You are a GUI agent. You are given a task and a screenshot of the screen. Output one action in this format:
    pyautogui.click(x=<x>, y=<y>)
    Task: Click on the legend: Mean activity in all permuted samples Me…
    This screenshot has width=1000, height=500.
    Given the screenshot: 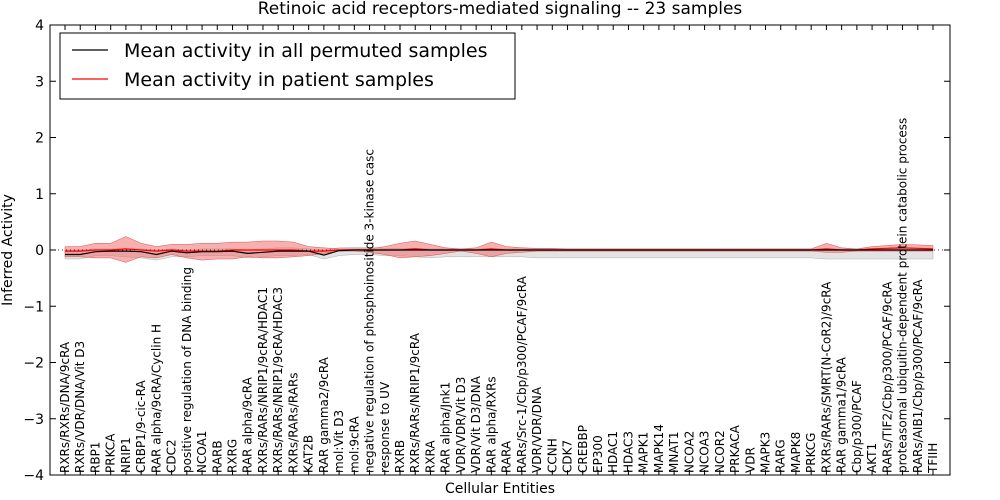 What is the action you would take?
    pyautogui.click(x=287, y=66)
    